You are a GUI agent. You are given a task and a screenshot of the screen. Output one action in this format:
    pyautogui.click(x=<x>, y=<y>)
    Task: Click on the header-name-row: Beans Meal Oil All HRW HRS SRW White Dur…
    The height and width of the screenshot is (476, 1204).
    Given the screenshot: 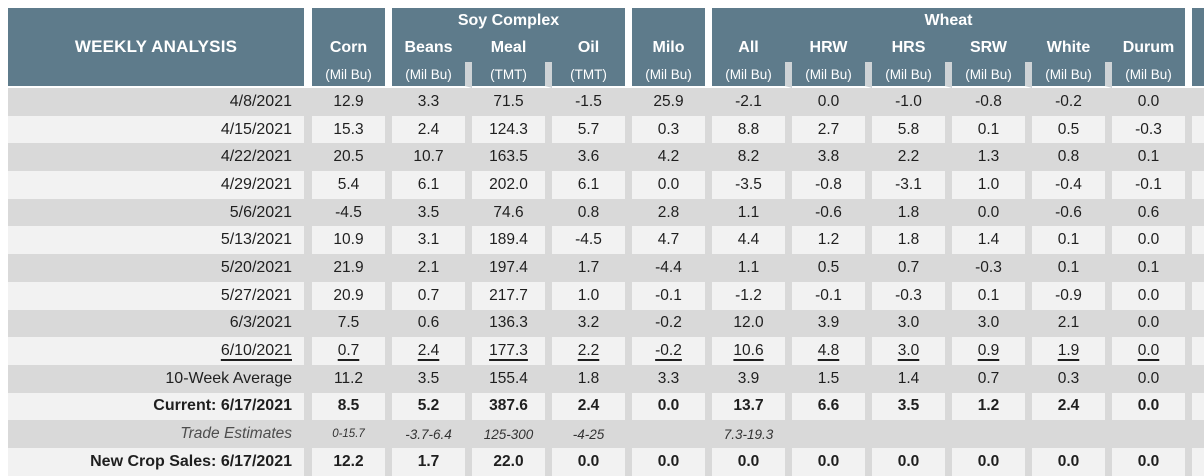 What is the action you would take?
    pyautogui.click(x=606, y=48)
    